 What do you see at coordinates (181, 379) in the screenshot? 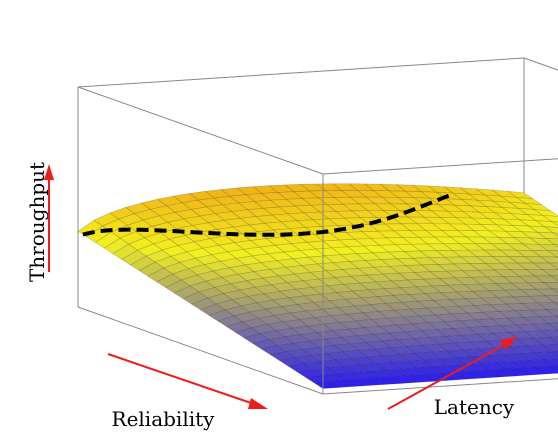
I see `reliability-arrow-line` at bounding box center [181, 379].